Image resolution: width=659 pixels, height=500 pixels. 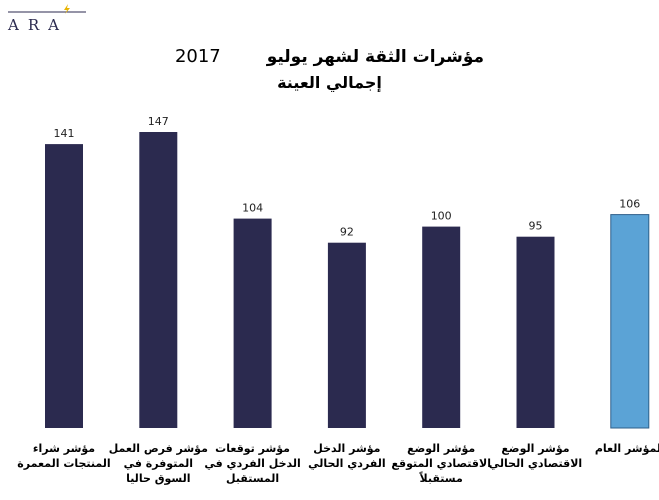 What do you see at coordinates (375, 57) in the screenshot?
I see `chart-title-text: مؤشرات الثقة لشهر يوليو` at bounding box center [375, 57].